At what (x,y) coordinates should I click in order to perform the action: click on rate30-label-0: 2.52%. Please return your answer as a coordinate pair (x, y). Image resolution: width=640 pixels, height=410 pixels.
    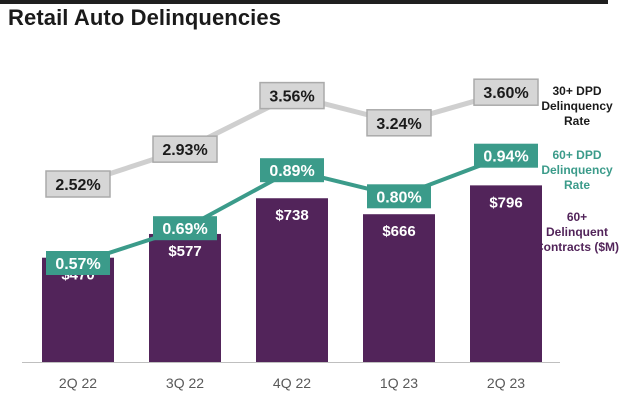
    Looking at the image, I should click on (77, 185).